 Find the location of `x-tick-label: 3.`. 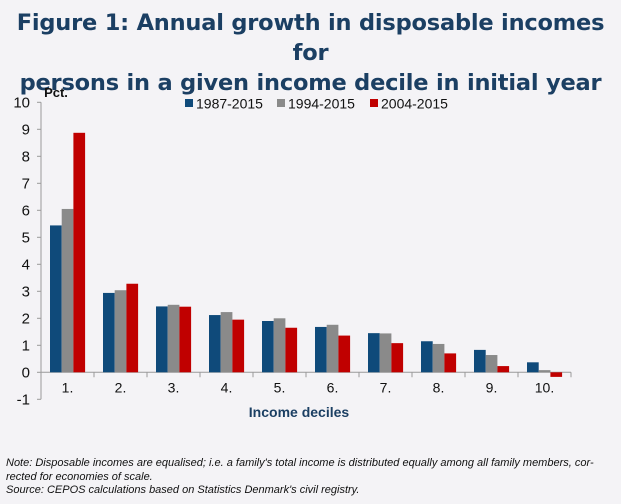

x-tick-label: 3. is located at coordinates (174, 387).